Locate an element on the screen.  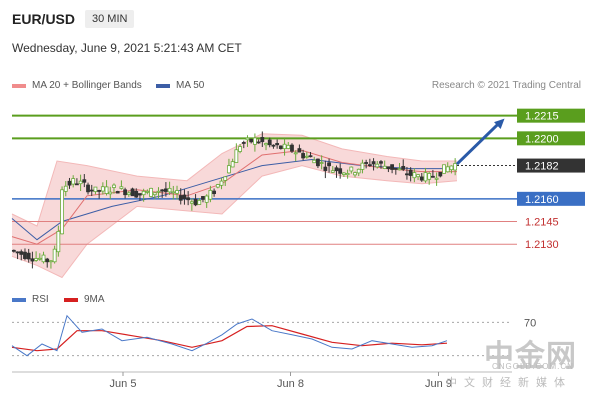
x-tick-label: Jun 5 is located at coordinates (123, 384).